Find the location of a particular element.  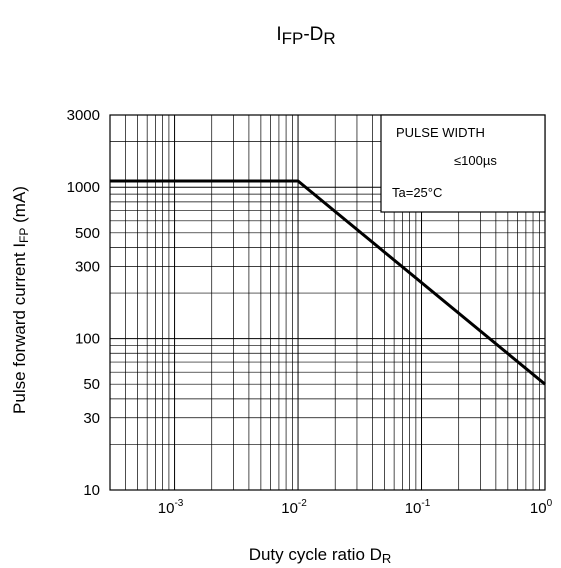

x-axis-label: Duty cycle ratio DR is located at coordinates (320, 555).